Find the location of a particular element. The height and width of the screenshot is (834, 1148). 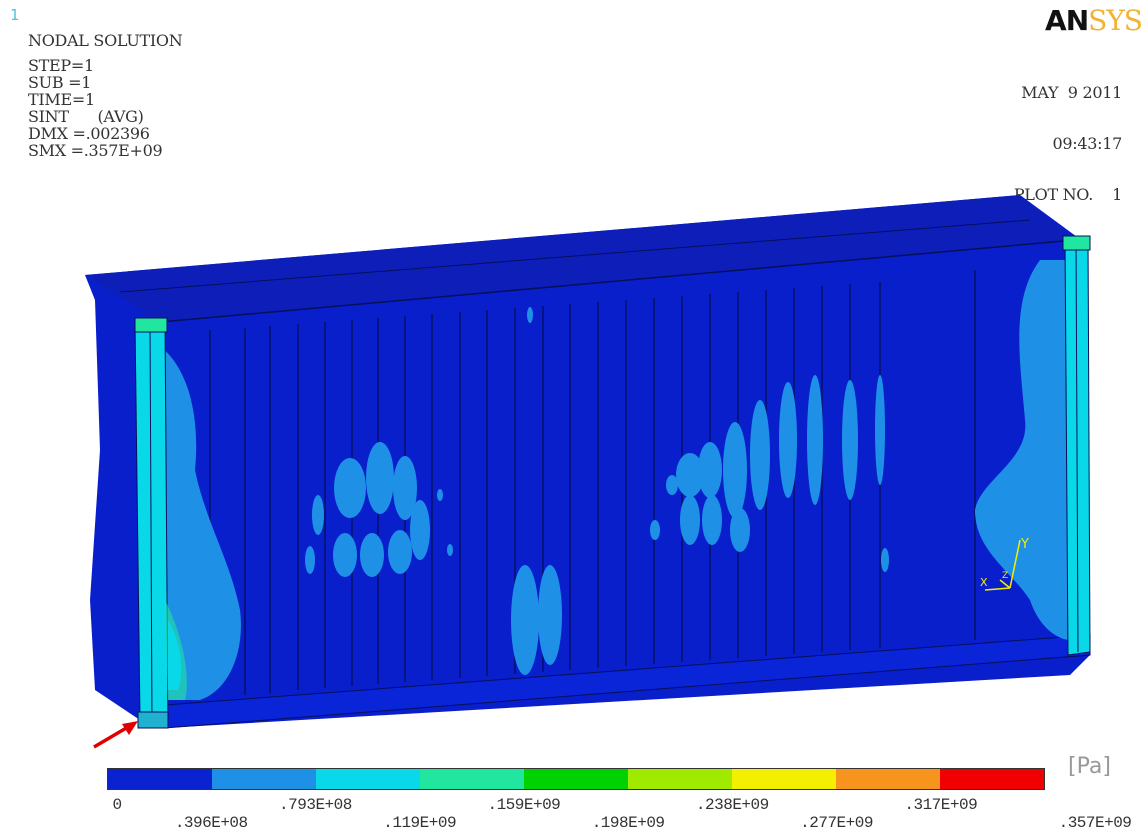

legend-tick-label: .277E+09 is located at coordinates (836, 823).